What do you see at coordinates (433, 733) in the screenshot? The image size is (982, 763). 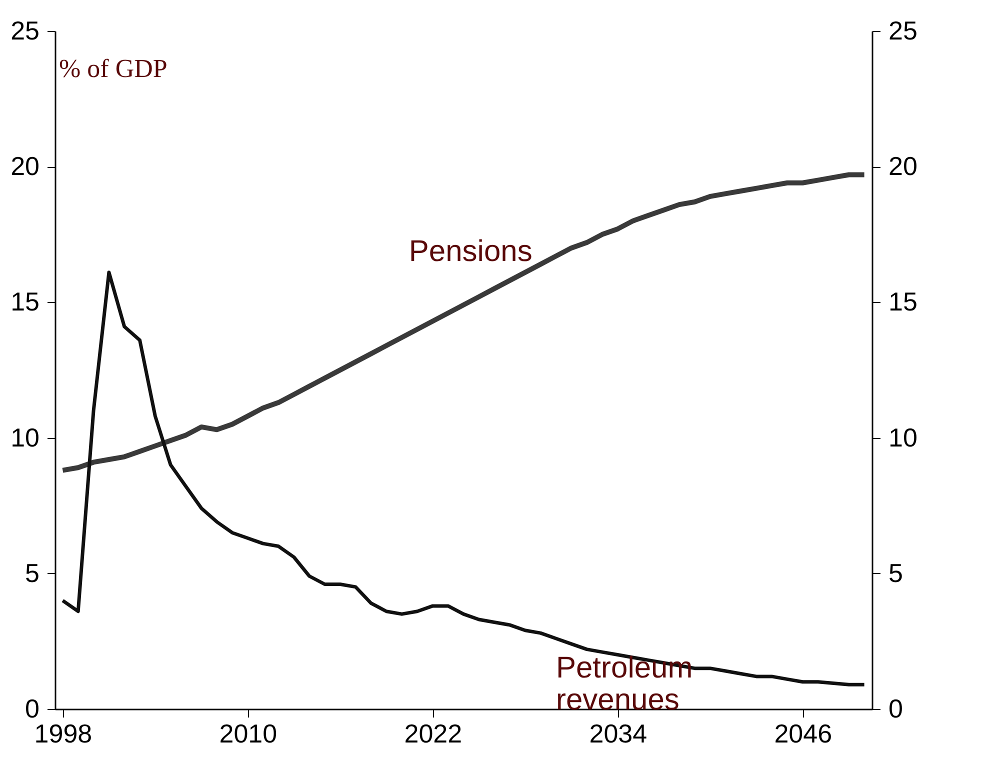 I see `x-tick-label: 2022` at bounding box center [433, 733].